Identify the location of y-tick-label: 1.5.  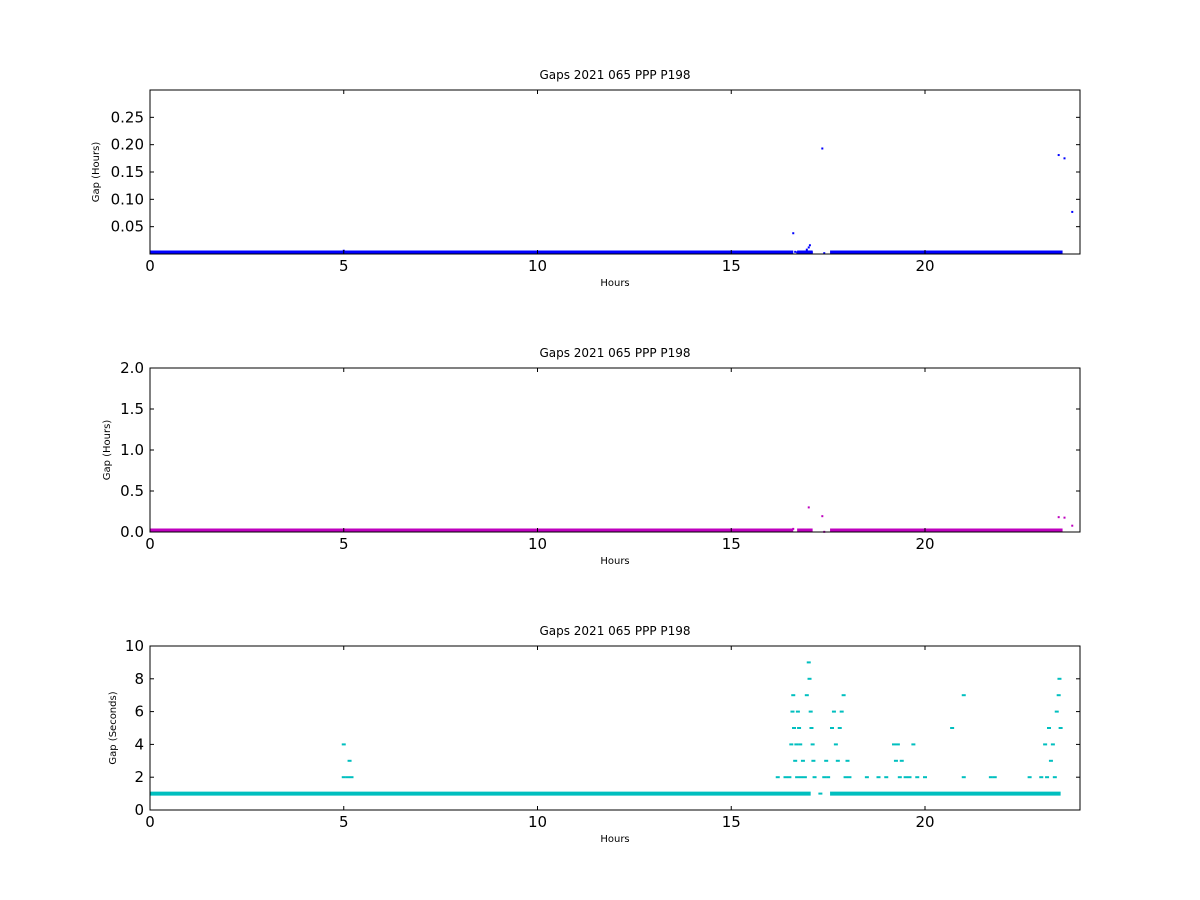
(132, 409).